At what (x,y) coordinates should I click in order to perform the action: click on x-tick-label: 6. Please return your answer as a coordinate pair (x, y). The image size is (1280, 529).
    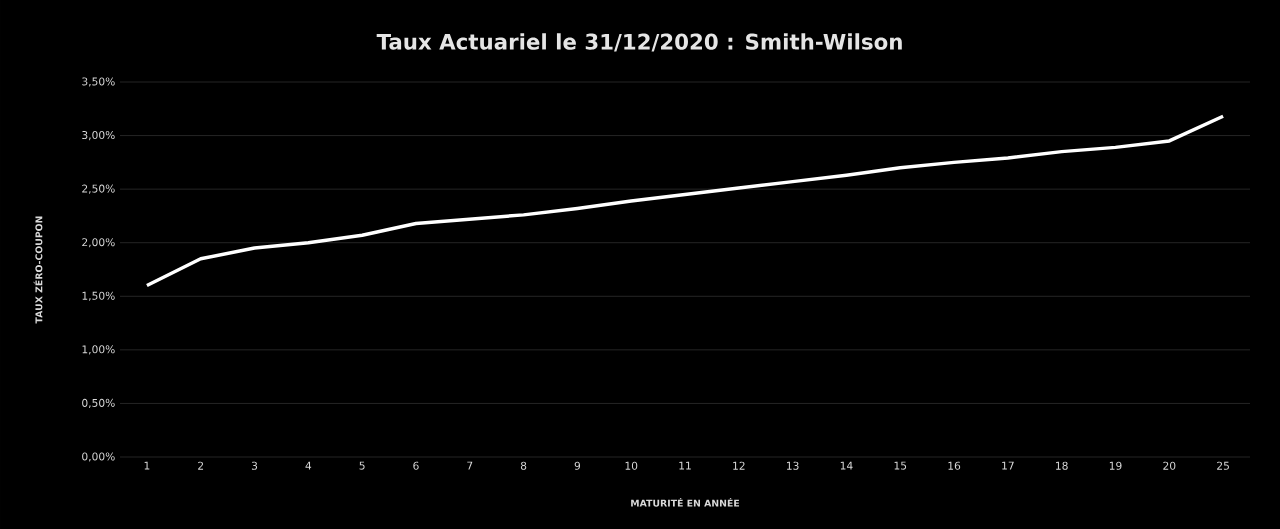
    Looking at the image, I should click on (416, 465).